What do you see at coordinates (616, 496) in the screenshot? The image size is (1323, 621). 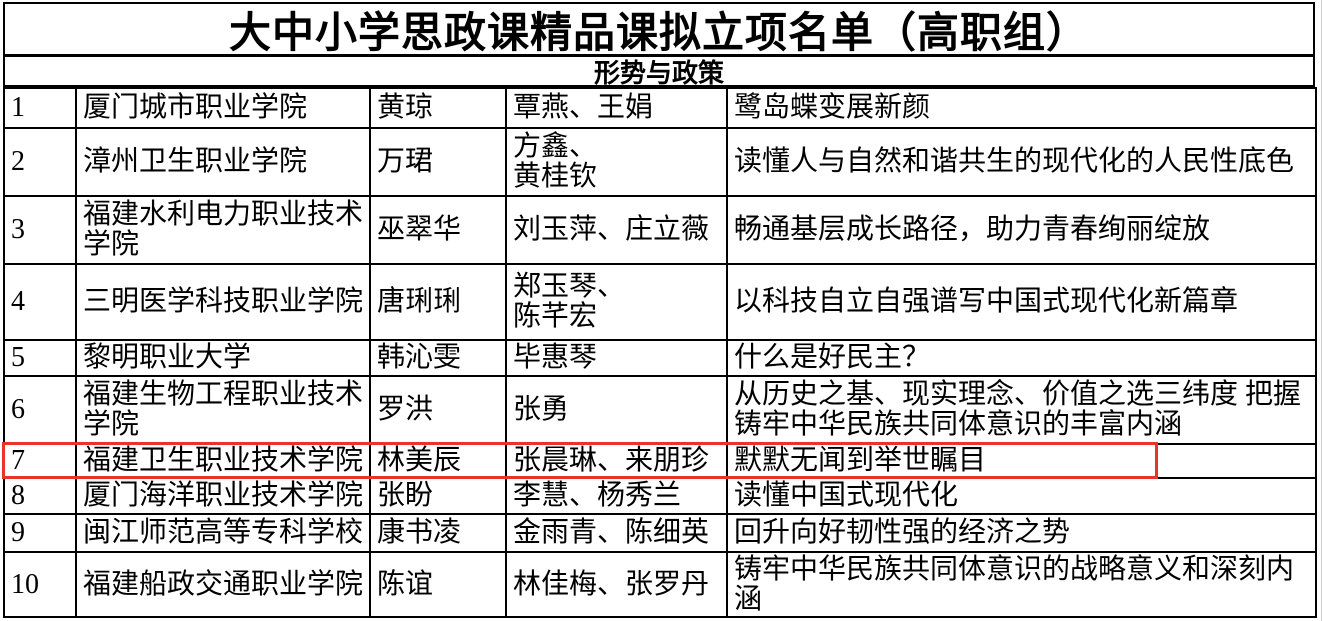 I see `co-teachers-cell: 李慧、杨秀兰` at bounding box center [616, 496].